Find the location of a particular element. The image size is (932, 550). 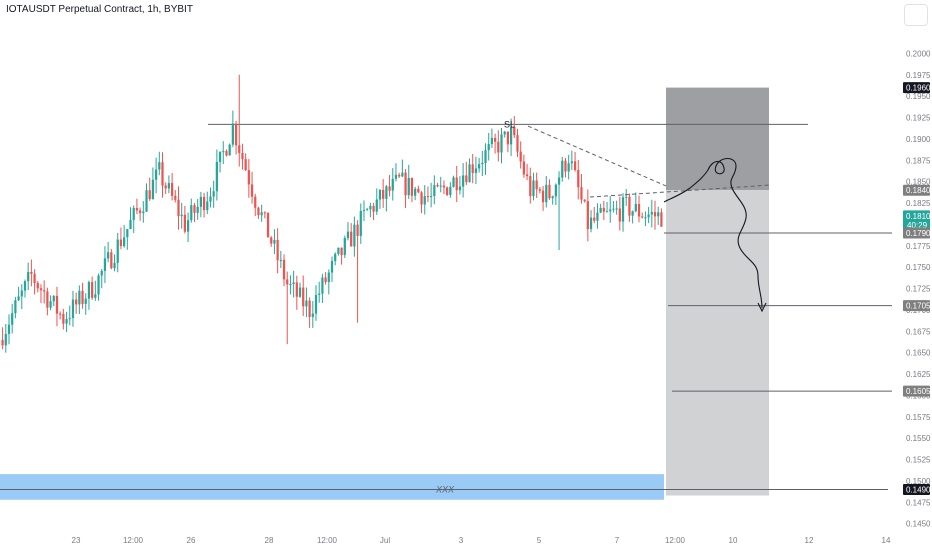

stop-zone is located at coordinates (717, 139).